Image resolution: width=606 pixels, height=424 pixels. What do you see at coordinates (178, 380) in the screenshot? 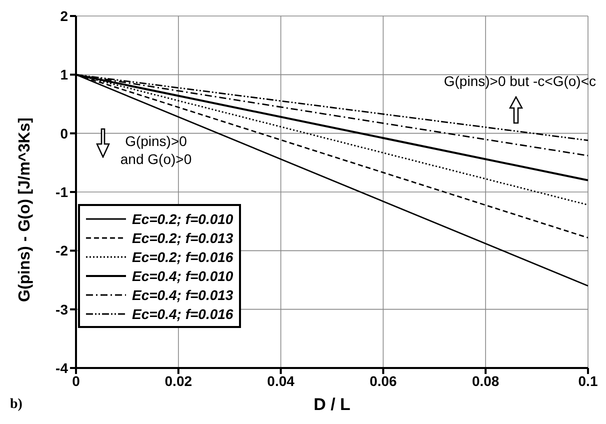
I see `x-tick-label: 0.02` at bounding box center [178, 380].